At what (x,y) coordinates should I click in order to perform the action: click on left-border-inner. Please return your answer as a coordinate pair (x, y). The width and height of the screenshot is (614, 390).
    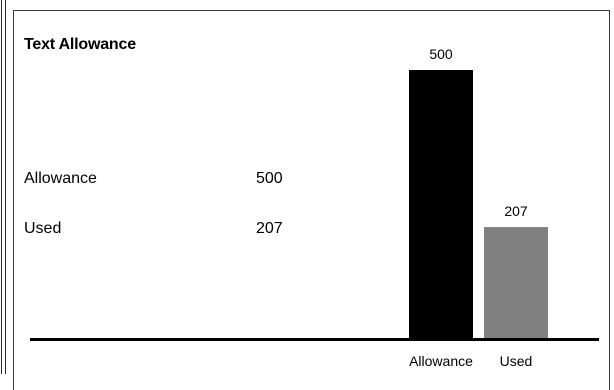
    Looking at the image, I should click on (5, 187).